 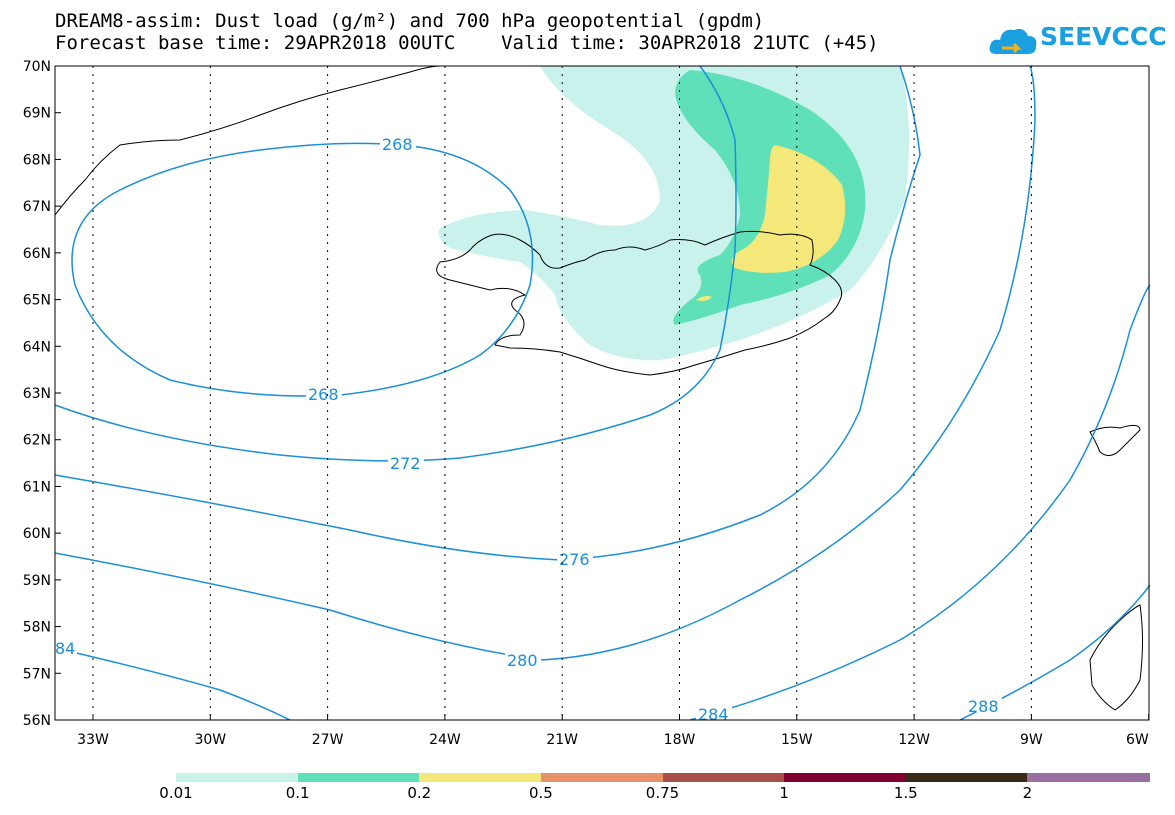 What do you see at coordinates (784, 793) in the screenshot?
I see `colorbar-label: 1` at bounding box center [784, 793].